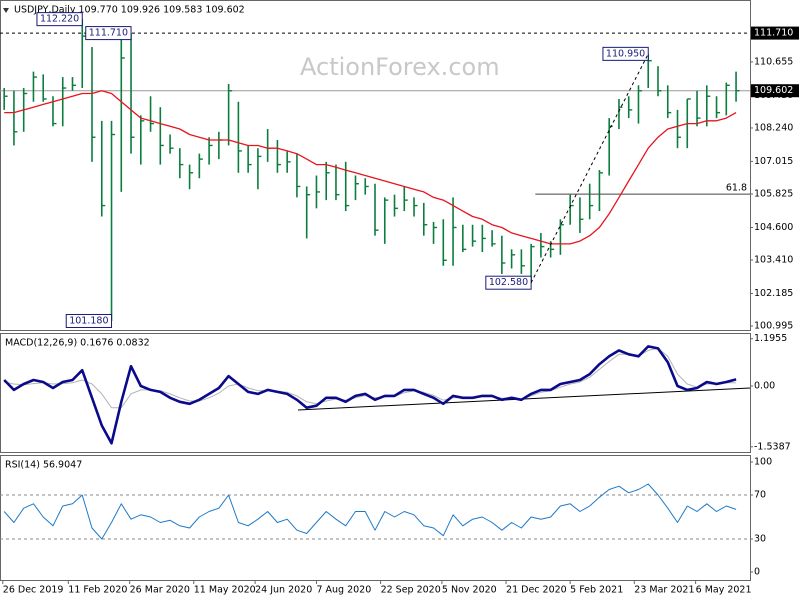 The image size is (800, 600). Describe the element at coordinates (773, 161) in the screenshot. I see `y-tick-label: 107.015` at that location.